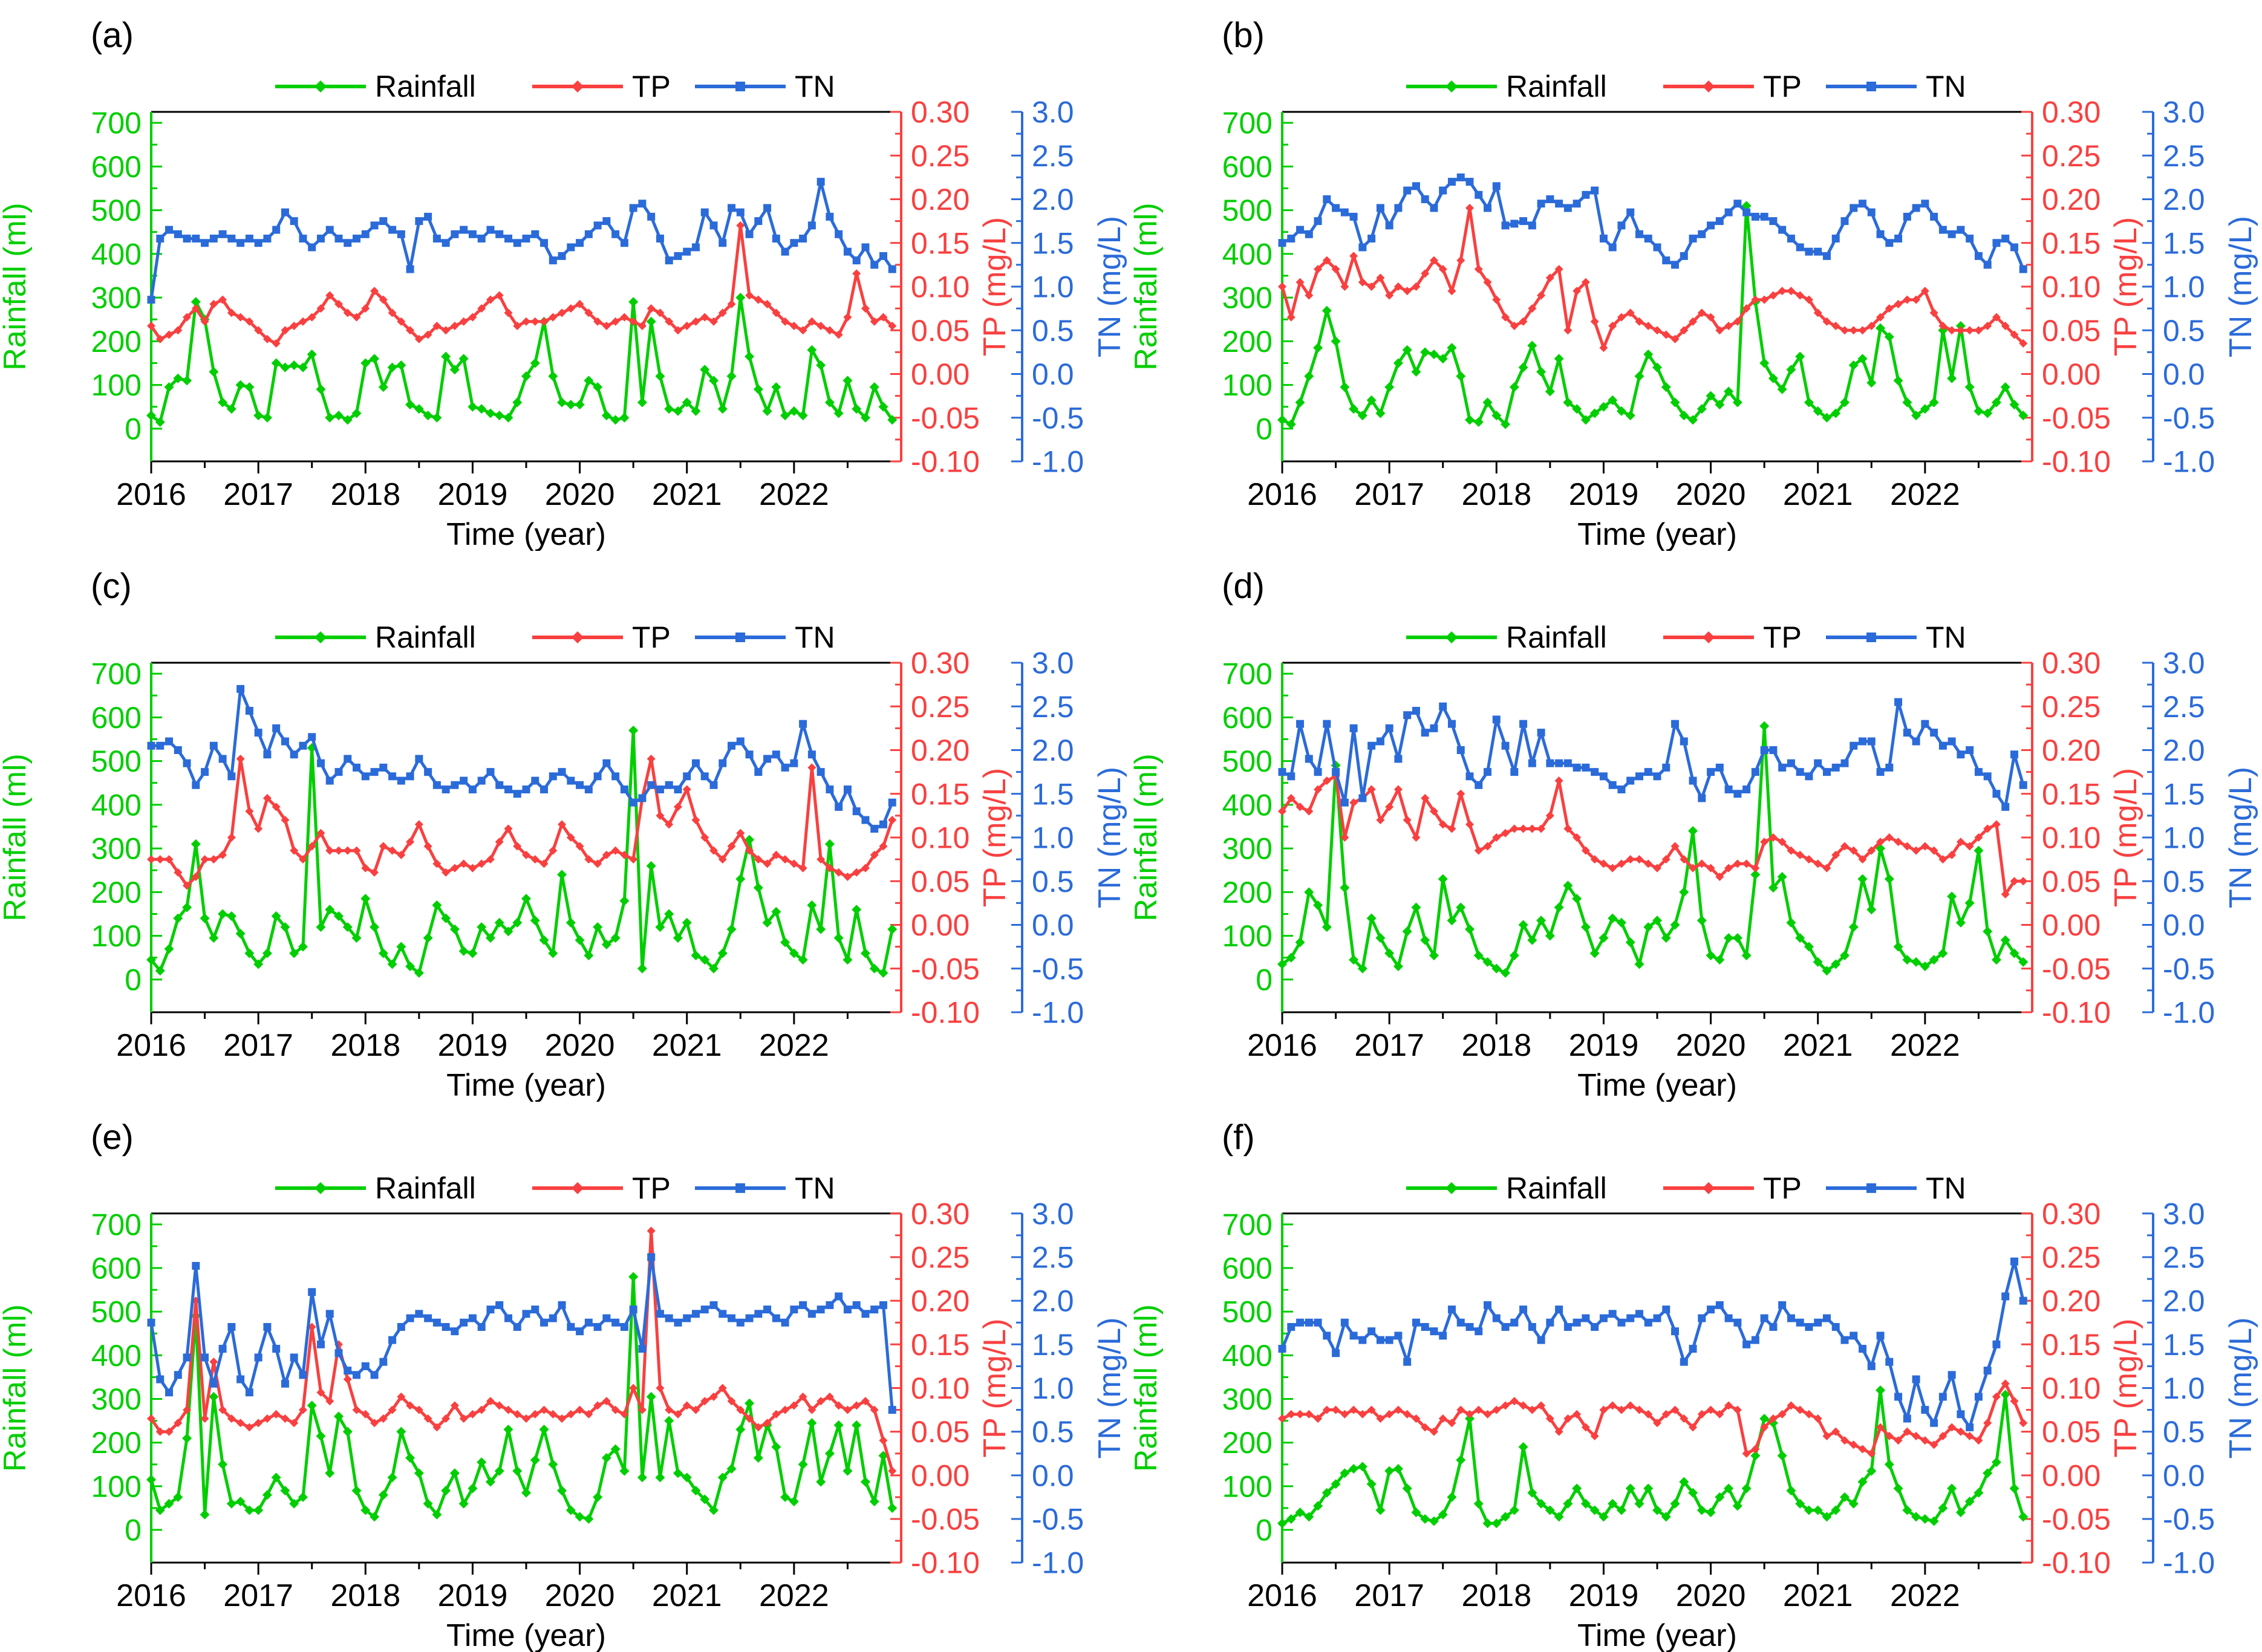  Describe the element at coordinates (2184, 113) in the screenshot. I see `tn-tick-label: 3.0` at that location.